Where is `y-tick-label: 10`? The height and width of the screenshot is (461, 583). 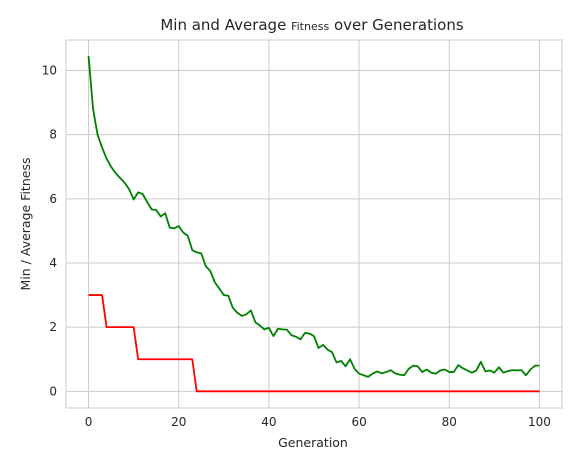
y-tick-label: 10 is located at coordinates (49, 70).